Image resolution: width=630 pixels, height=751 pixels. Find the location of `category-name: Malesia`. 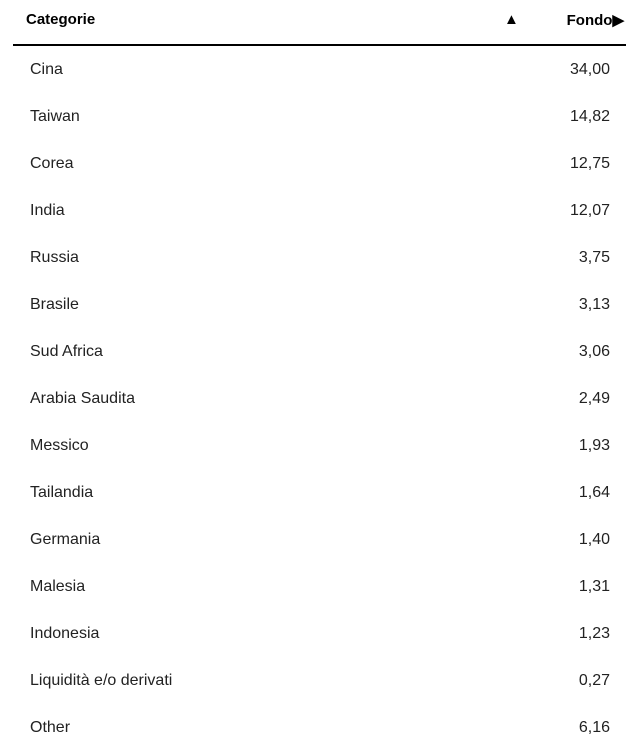

category-name: Malesia is located at coordinates (58, 586).